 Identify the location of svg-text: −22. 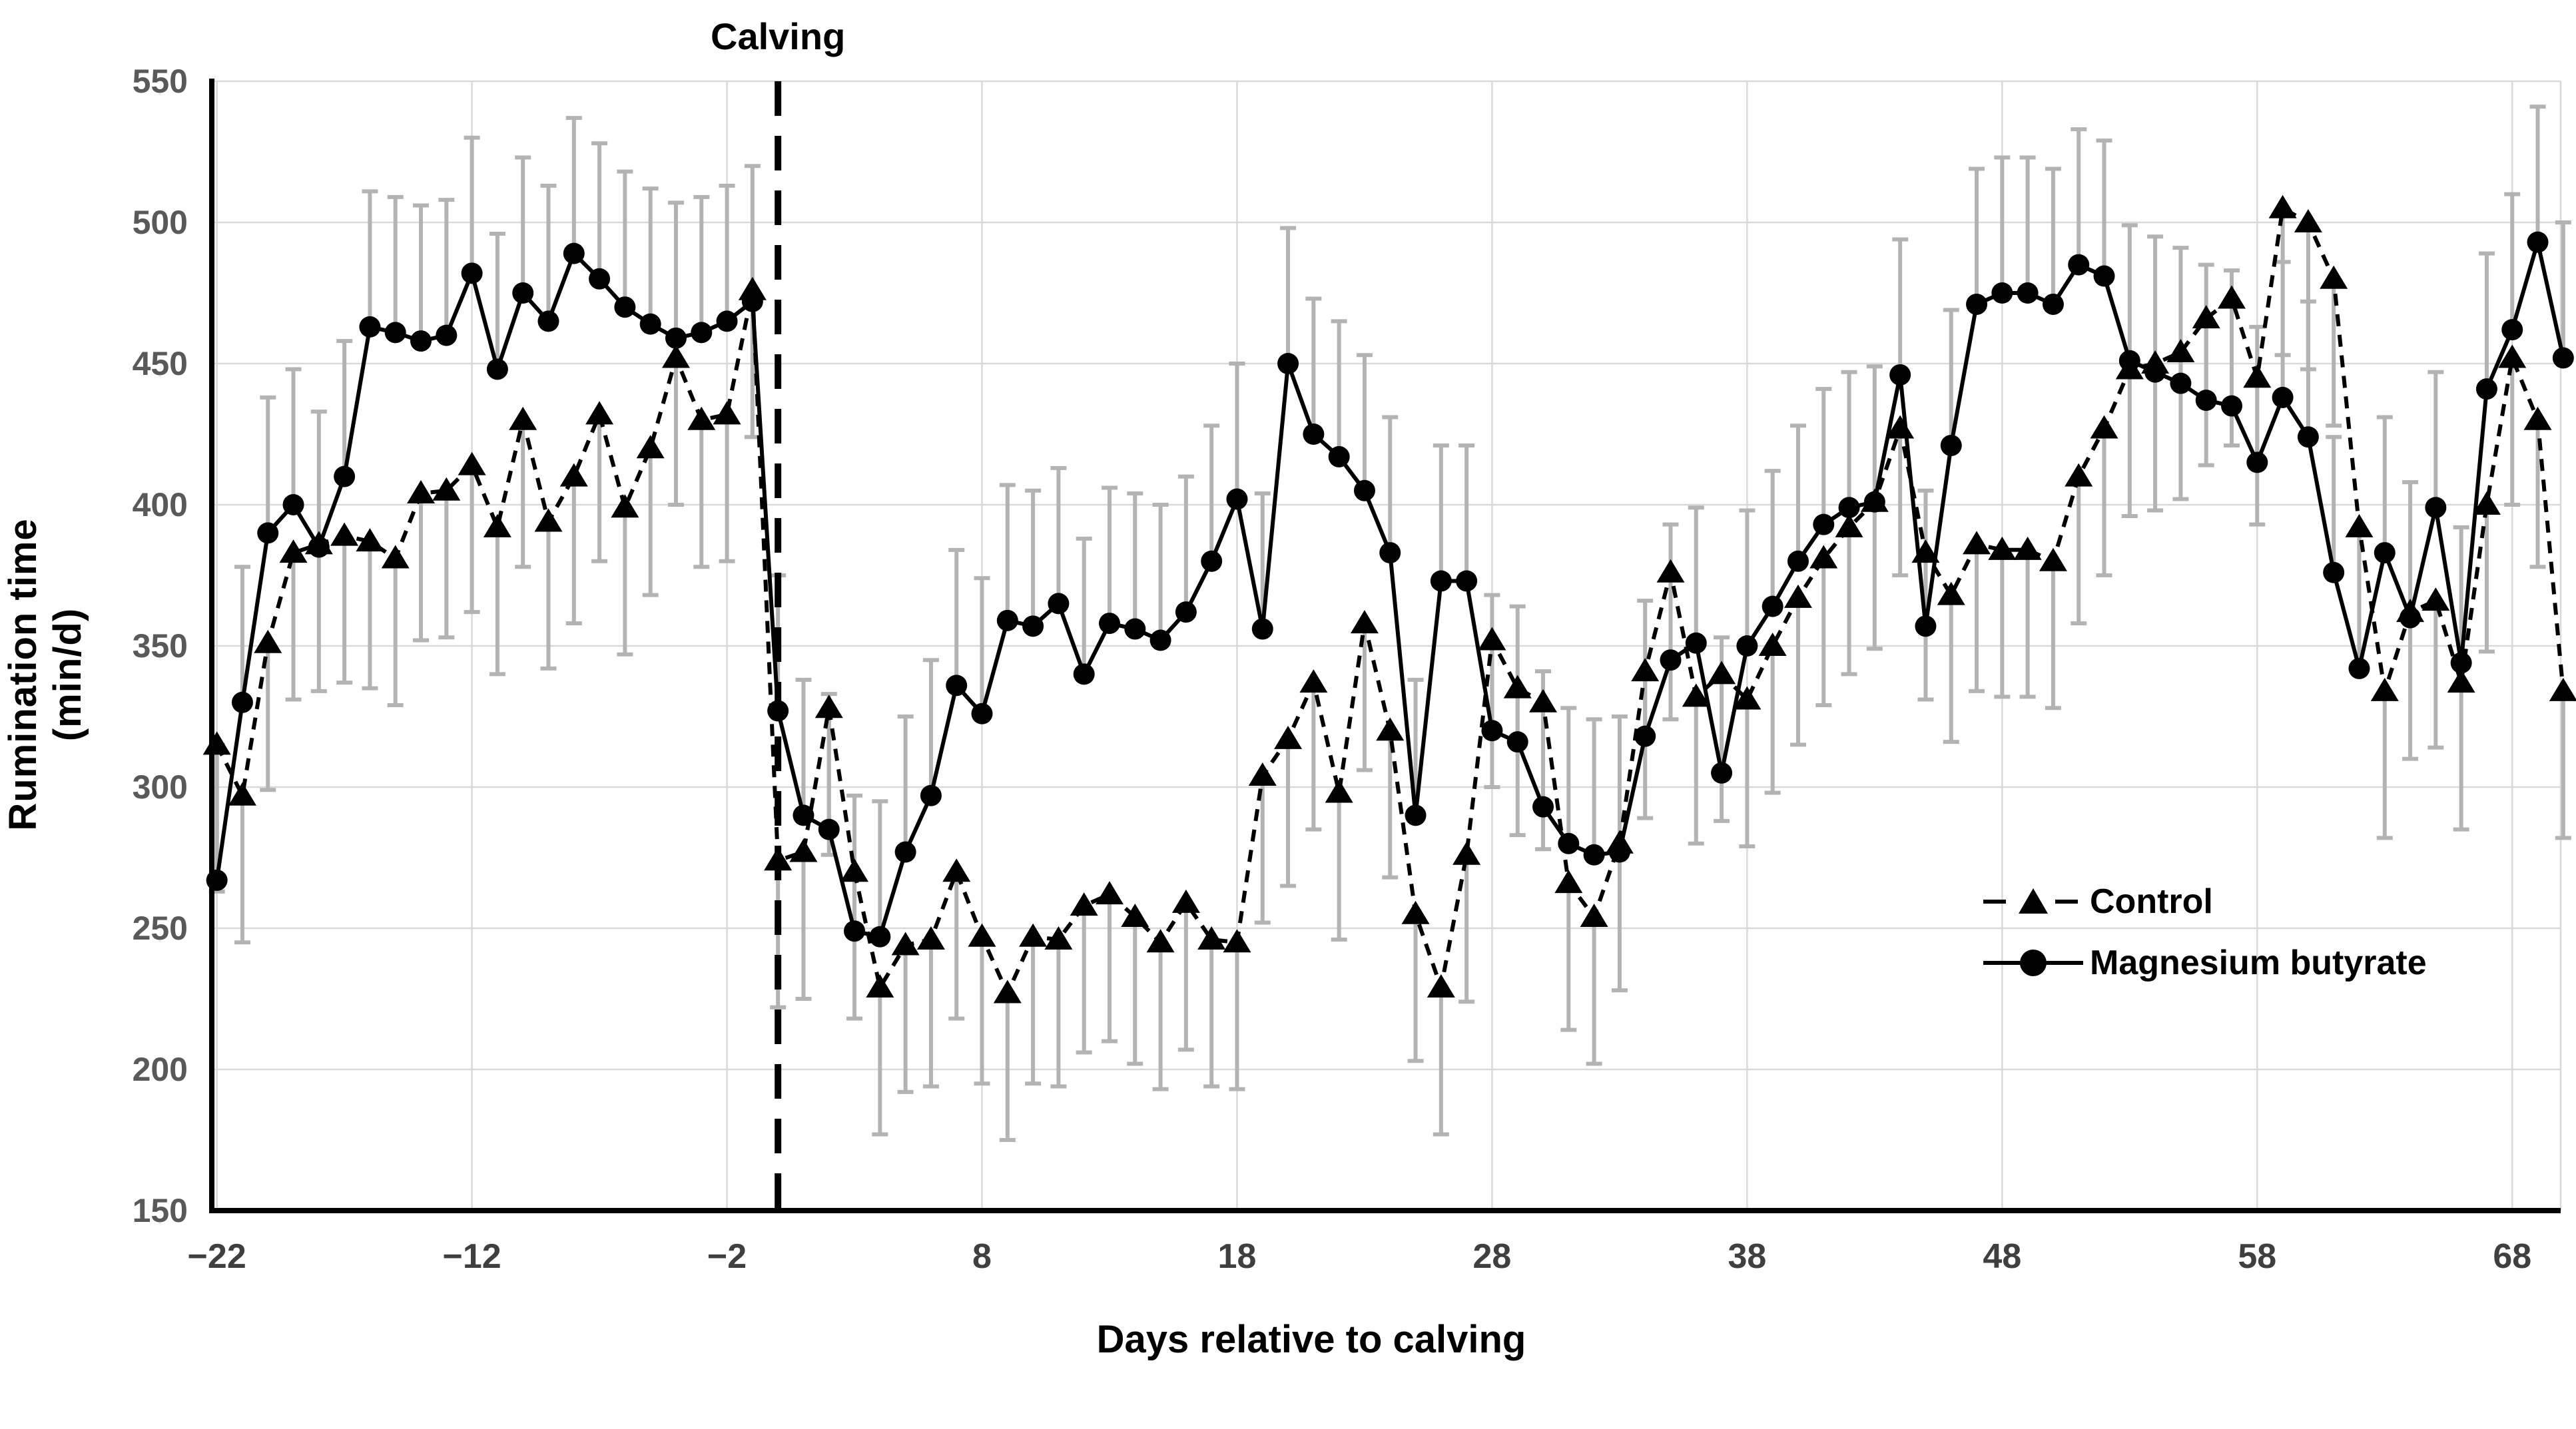
(217, 1256).